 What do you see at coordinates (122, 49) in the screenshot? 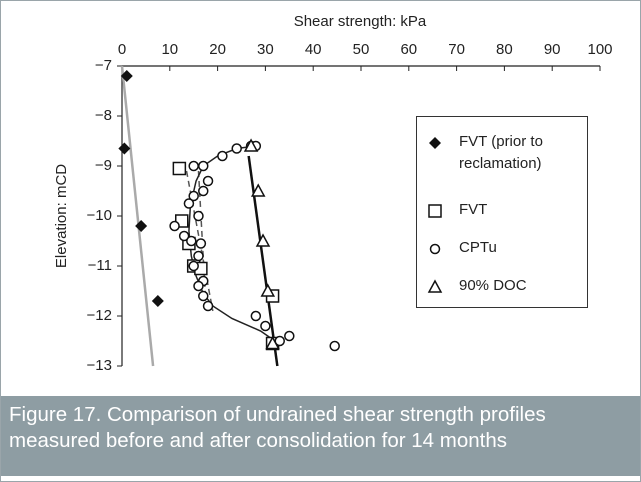
I see `x-tick-label: 0` at bounding box center [122, 49].